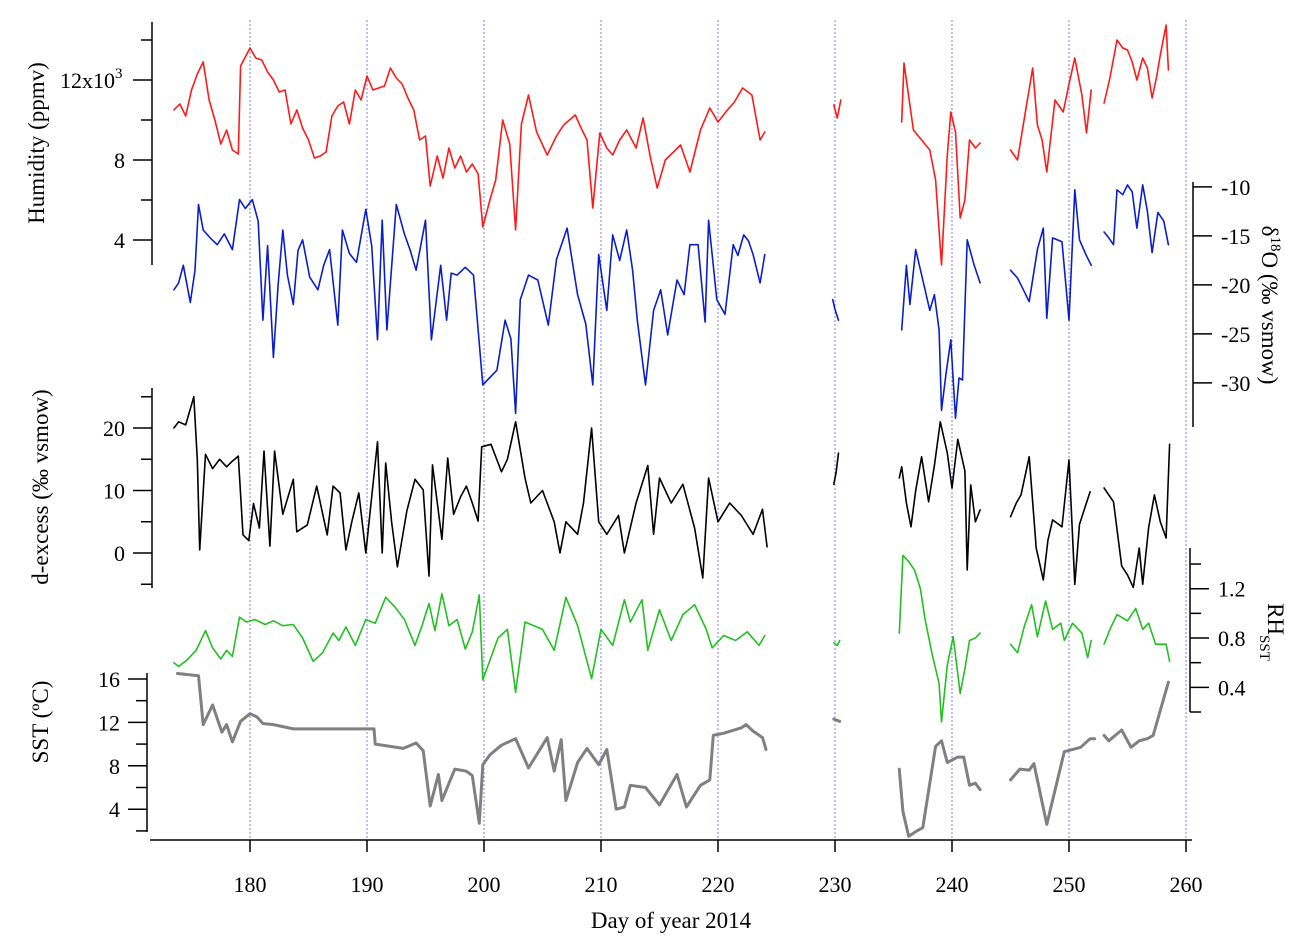 The height and width of the screenshot is (936, 1316). I want to click on x-tick-label-220: 220, so click(718, 884).